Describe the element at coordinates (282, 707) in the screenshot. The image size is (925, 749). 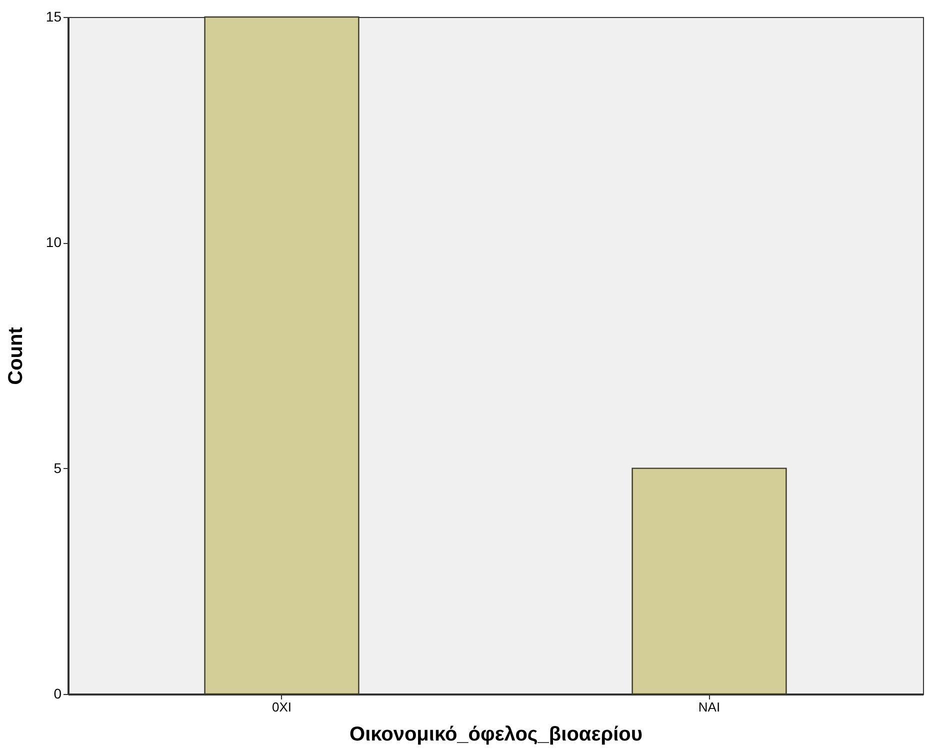
I see `x-tick-label: 0XI` at that location.